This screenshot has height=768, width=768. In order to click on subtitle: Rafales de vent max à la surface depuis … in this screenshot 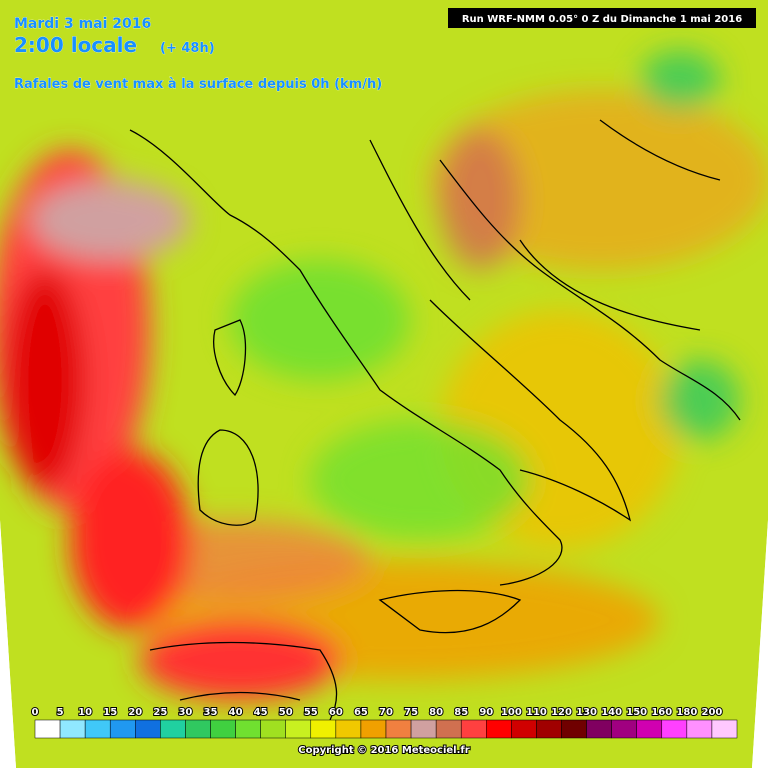, I will do `click(198, 84)`.